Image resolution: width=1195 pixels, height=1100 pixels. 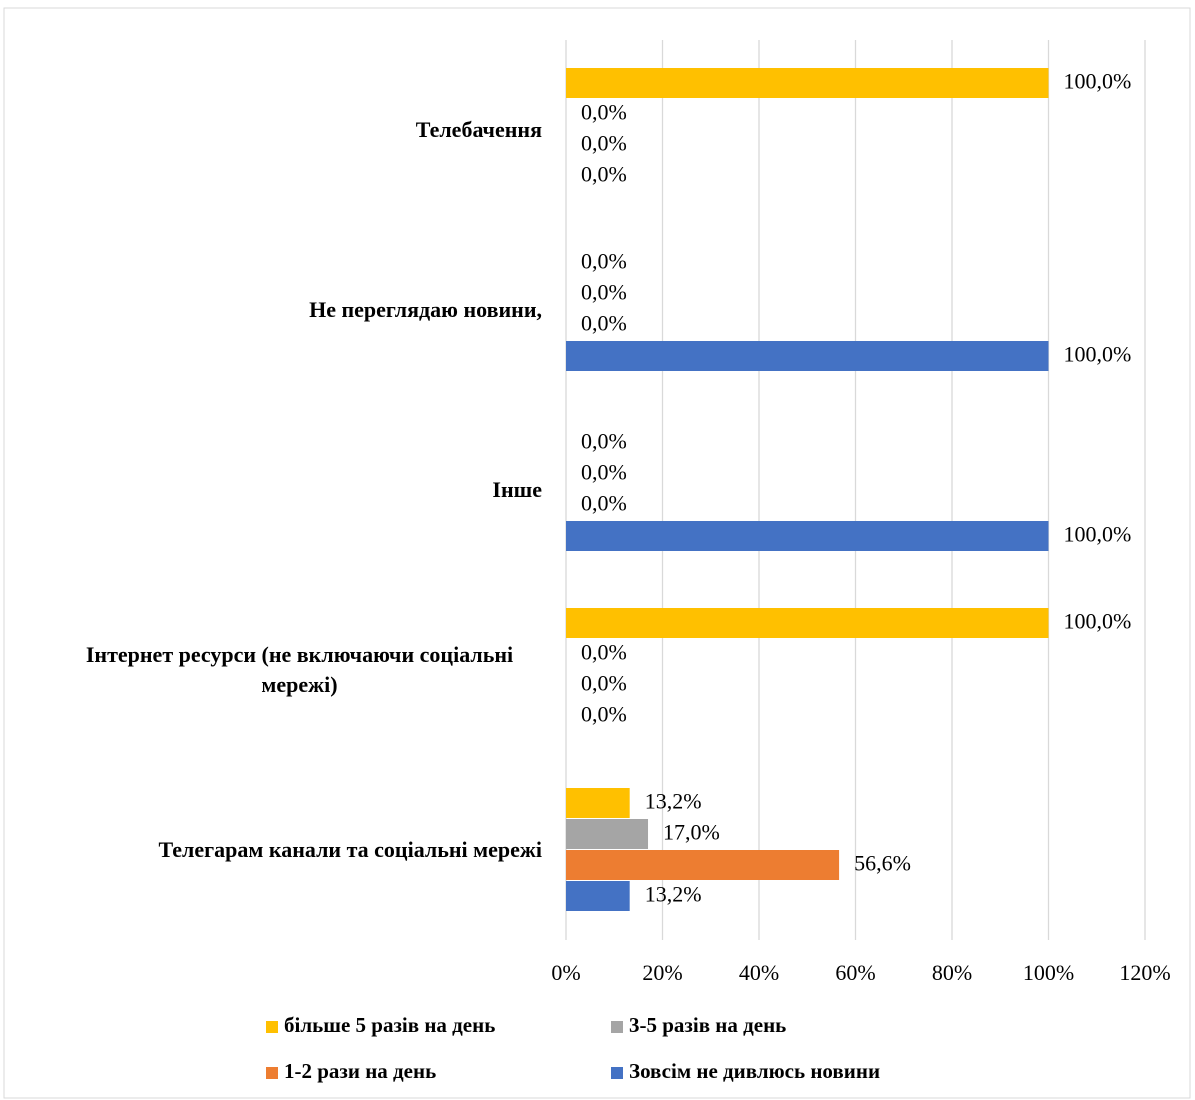 I want to click on x-tick-label: 20%, so click(x=662, y=972).